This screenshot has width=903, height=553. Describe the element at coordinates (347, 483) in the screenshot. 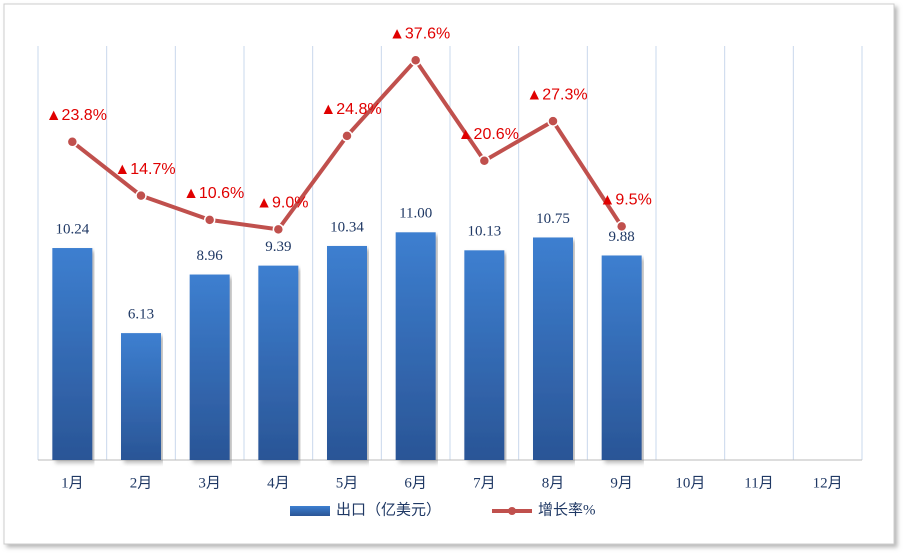

I see `x-tick-label: 5月` at that location.